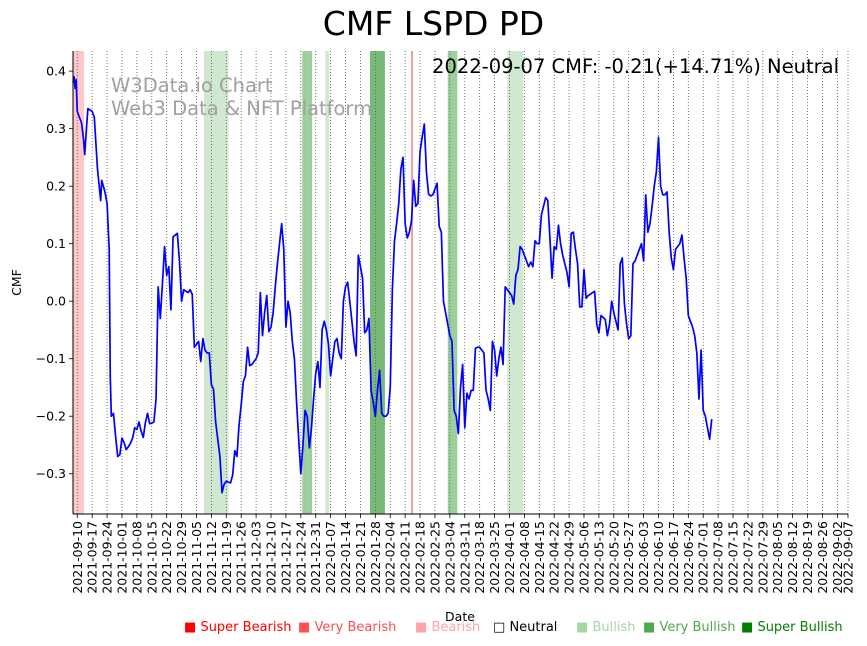 Image resolution: width=867 pixels, height=646 pixels. What do you see at coordinates (569, 557) in the screenshot?
I see `xtick-label-2022-04-29: 2022-04-29` at bounding box center [569, 557].